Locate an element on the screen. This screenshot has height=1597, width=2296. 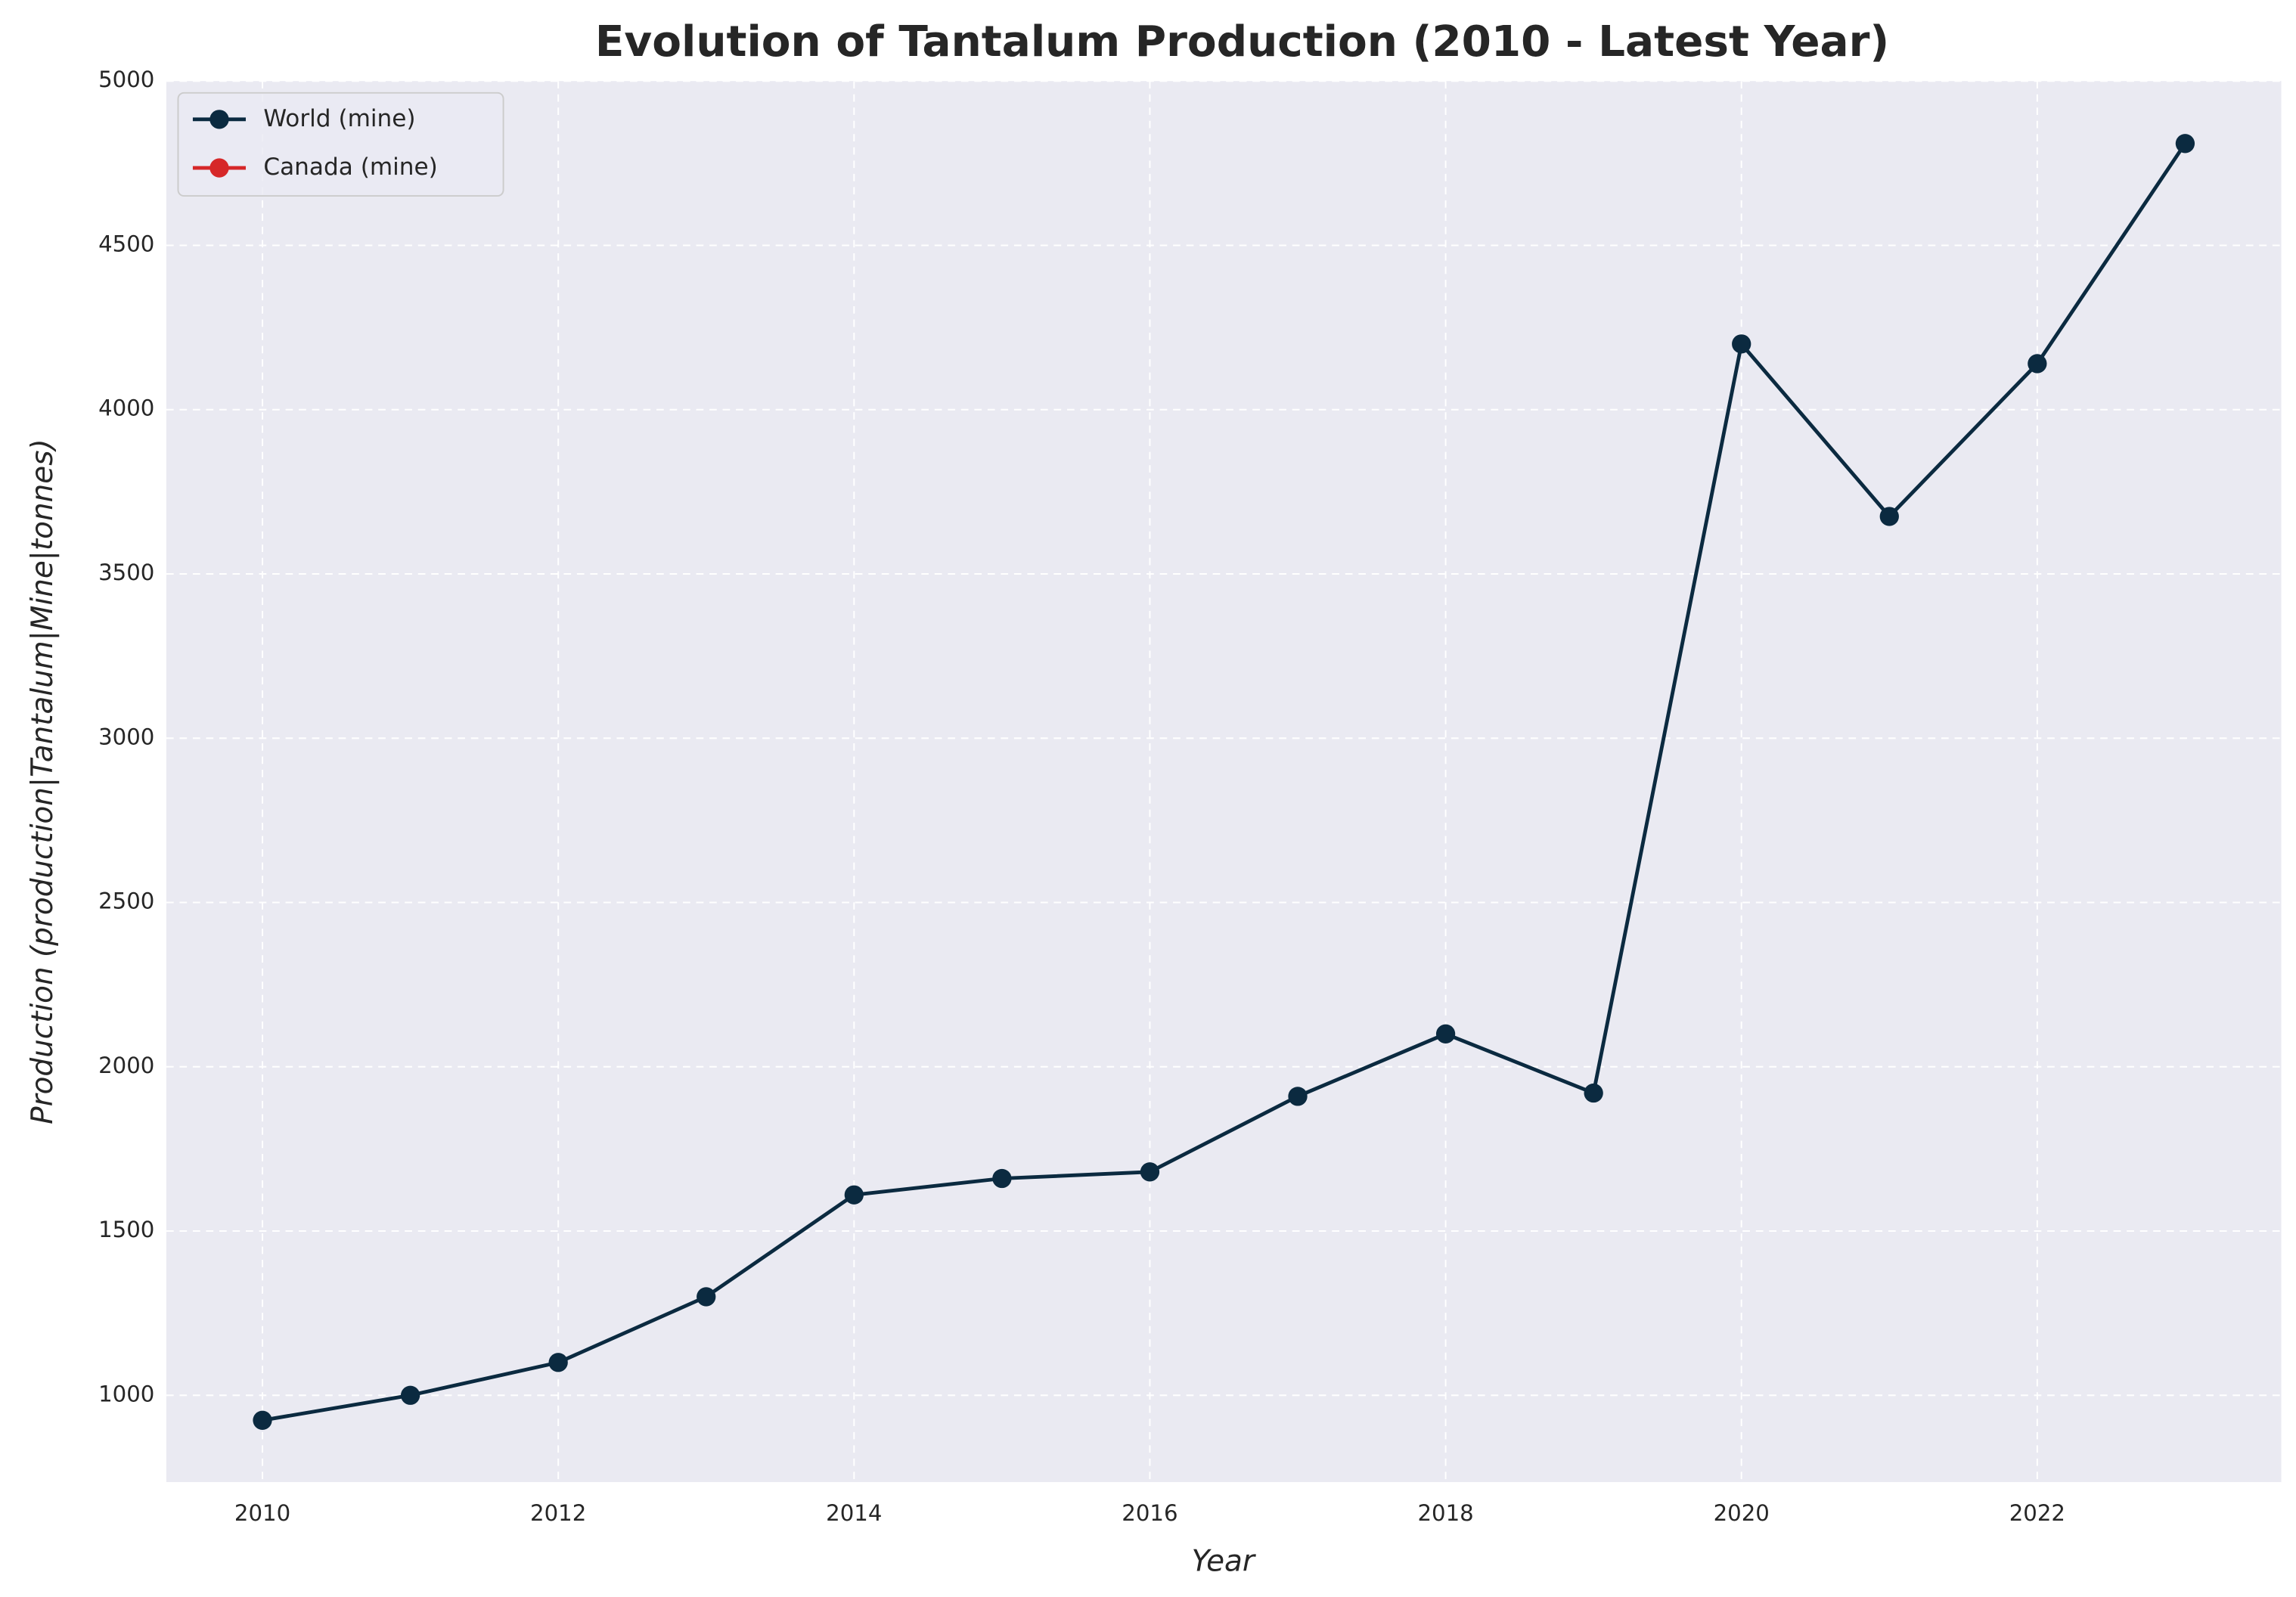
y-tick-label: 3000 is located at coordinates (126, 736).